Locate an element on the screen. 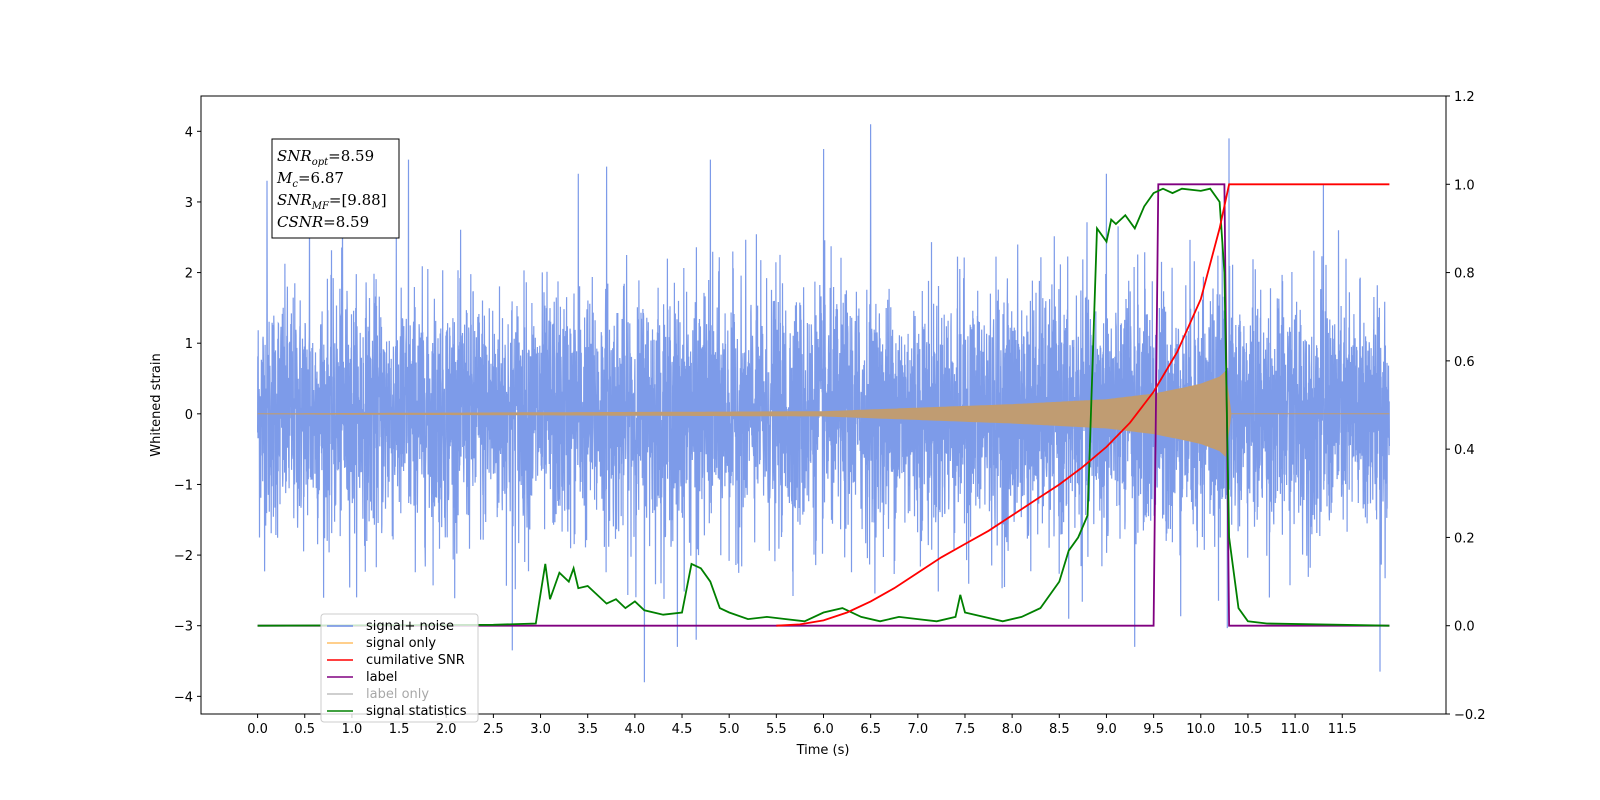 The width and height of the screenshot is (1600, 800). x-tick-label: 4.0 is located at coordinates (635, 729).